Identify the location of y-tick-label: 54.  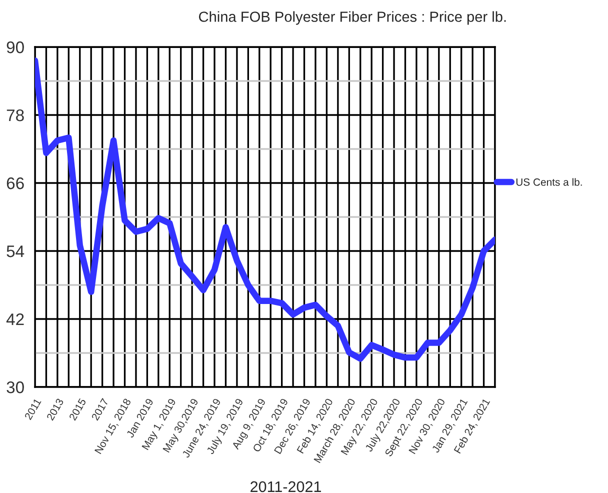
(15, 252).